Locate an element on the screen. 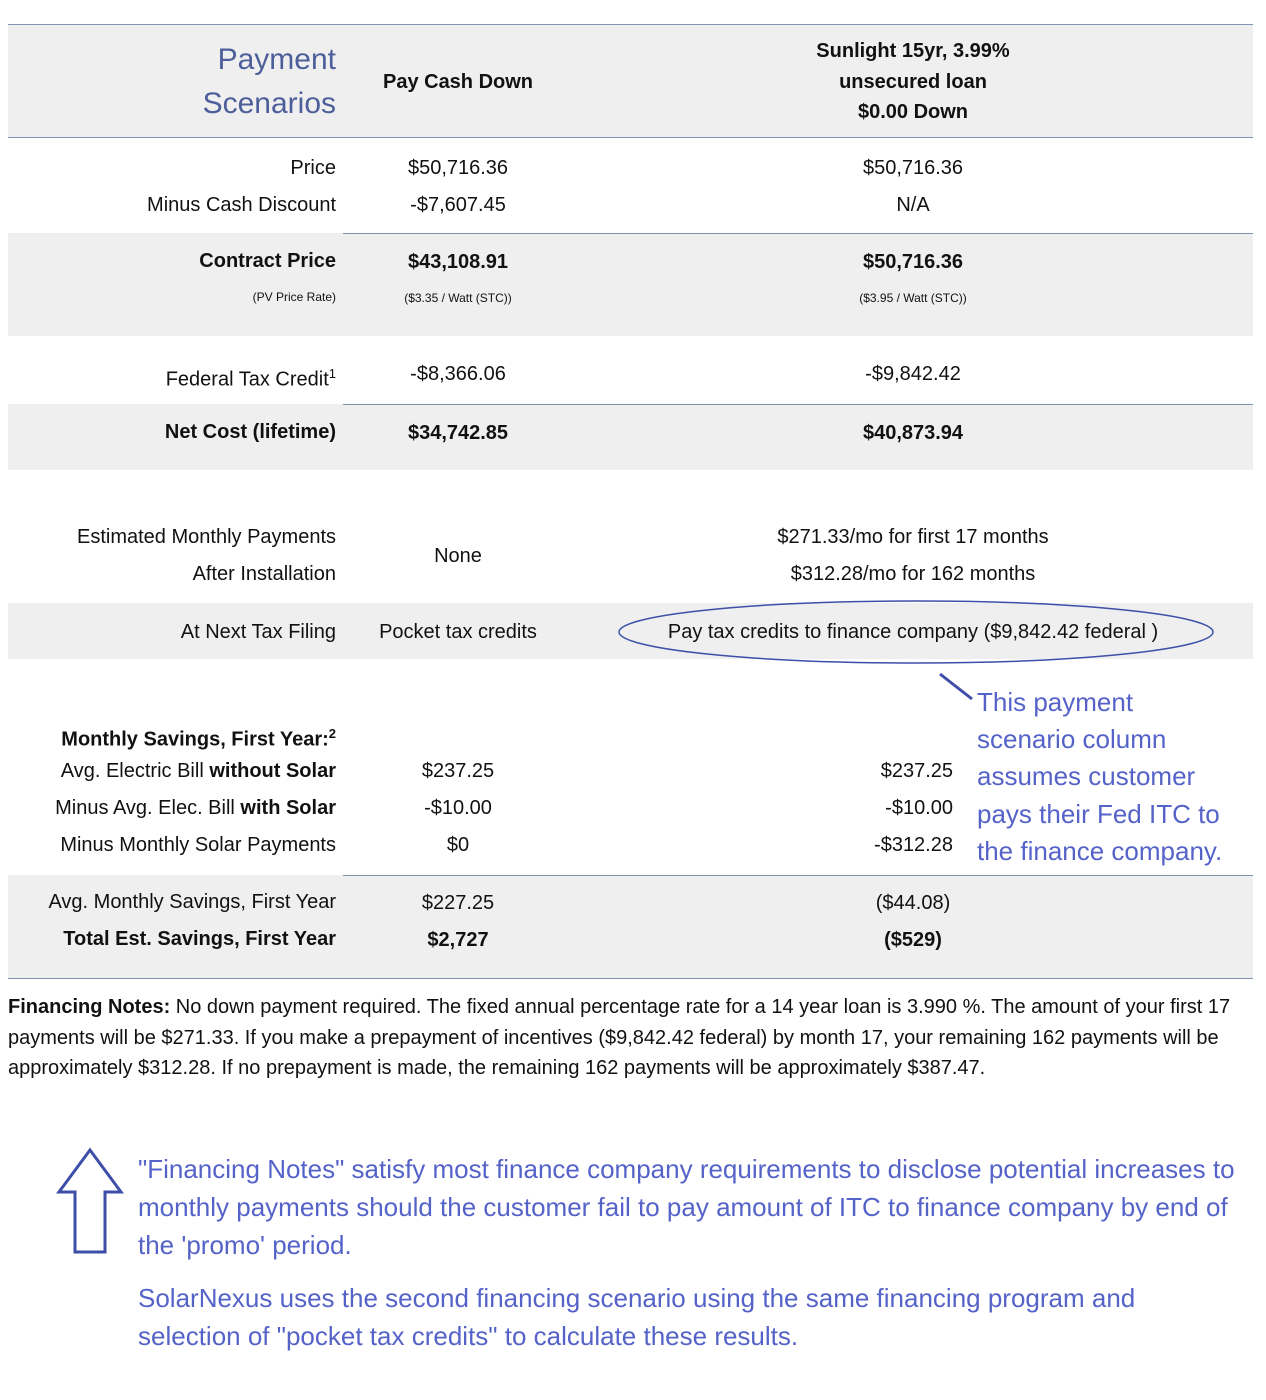  cash-value: -$8,366.06 is located at coordinates (458, 374).